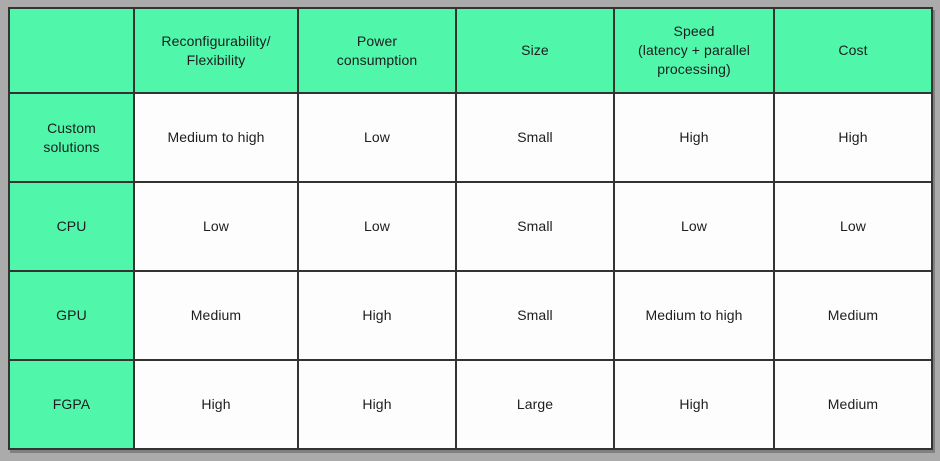 Image resolution: width=940 pixels, height=461 pixels. What do you see at coordinates (853, 50) in the screenshot?
I see `header-cell-cost: Cost` at bounding box center [853, 50].